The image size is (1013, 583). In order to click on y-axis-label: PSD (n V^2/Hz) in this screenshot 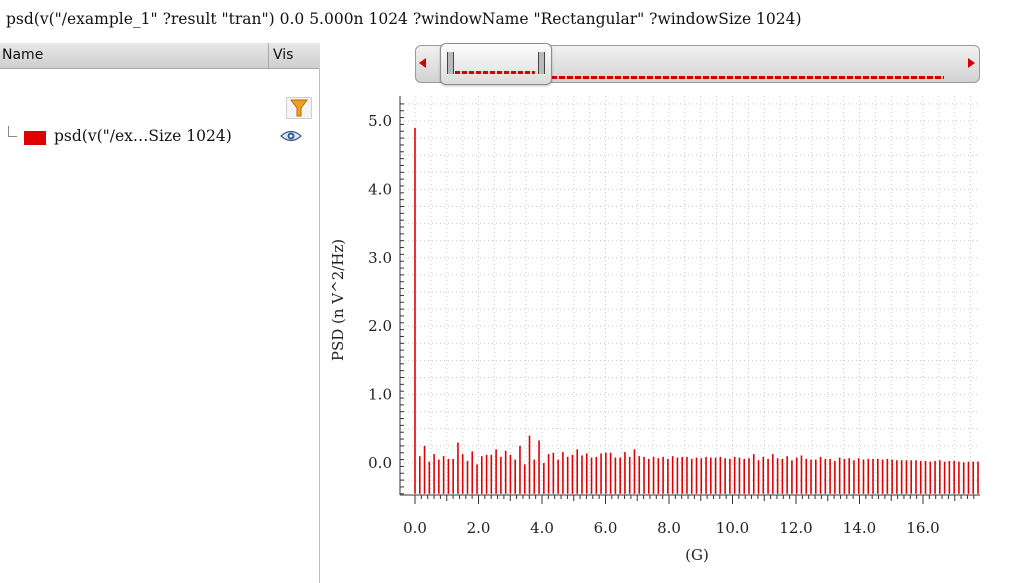, I will do `click(338, 300)`.